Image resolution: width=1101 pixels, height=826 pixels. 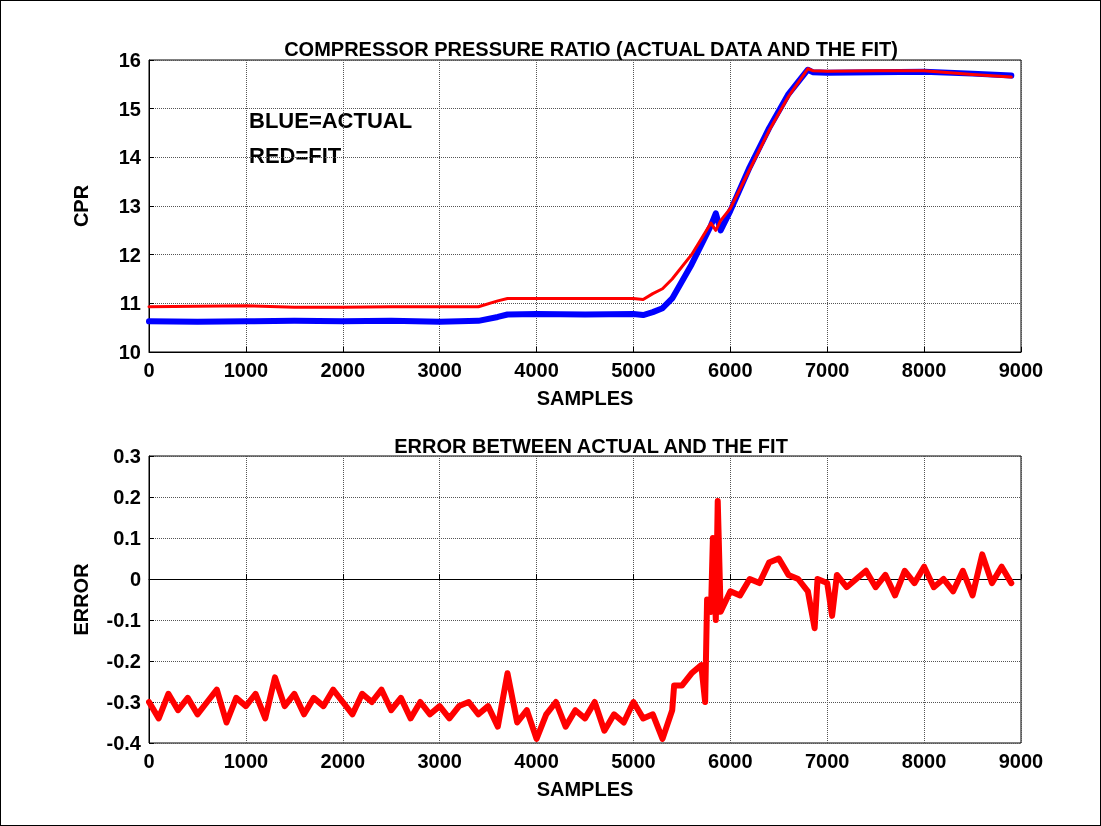 I want to click on y-axis-title: ERROR, so click(x=81, y=599).